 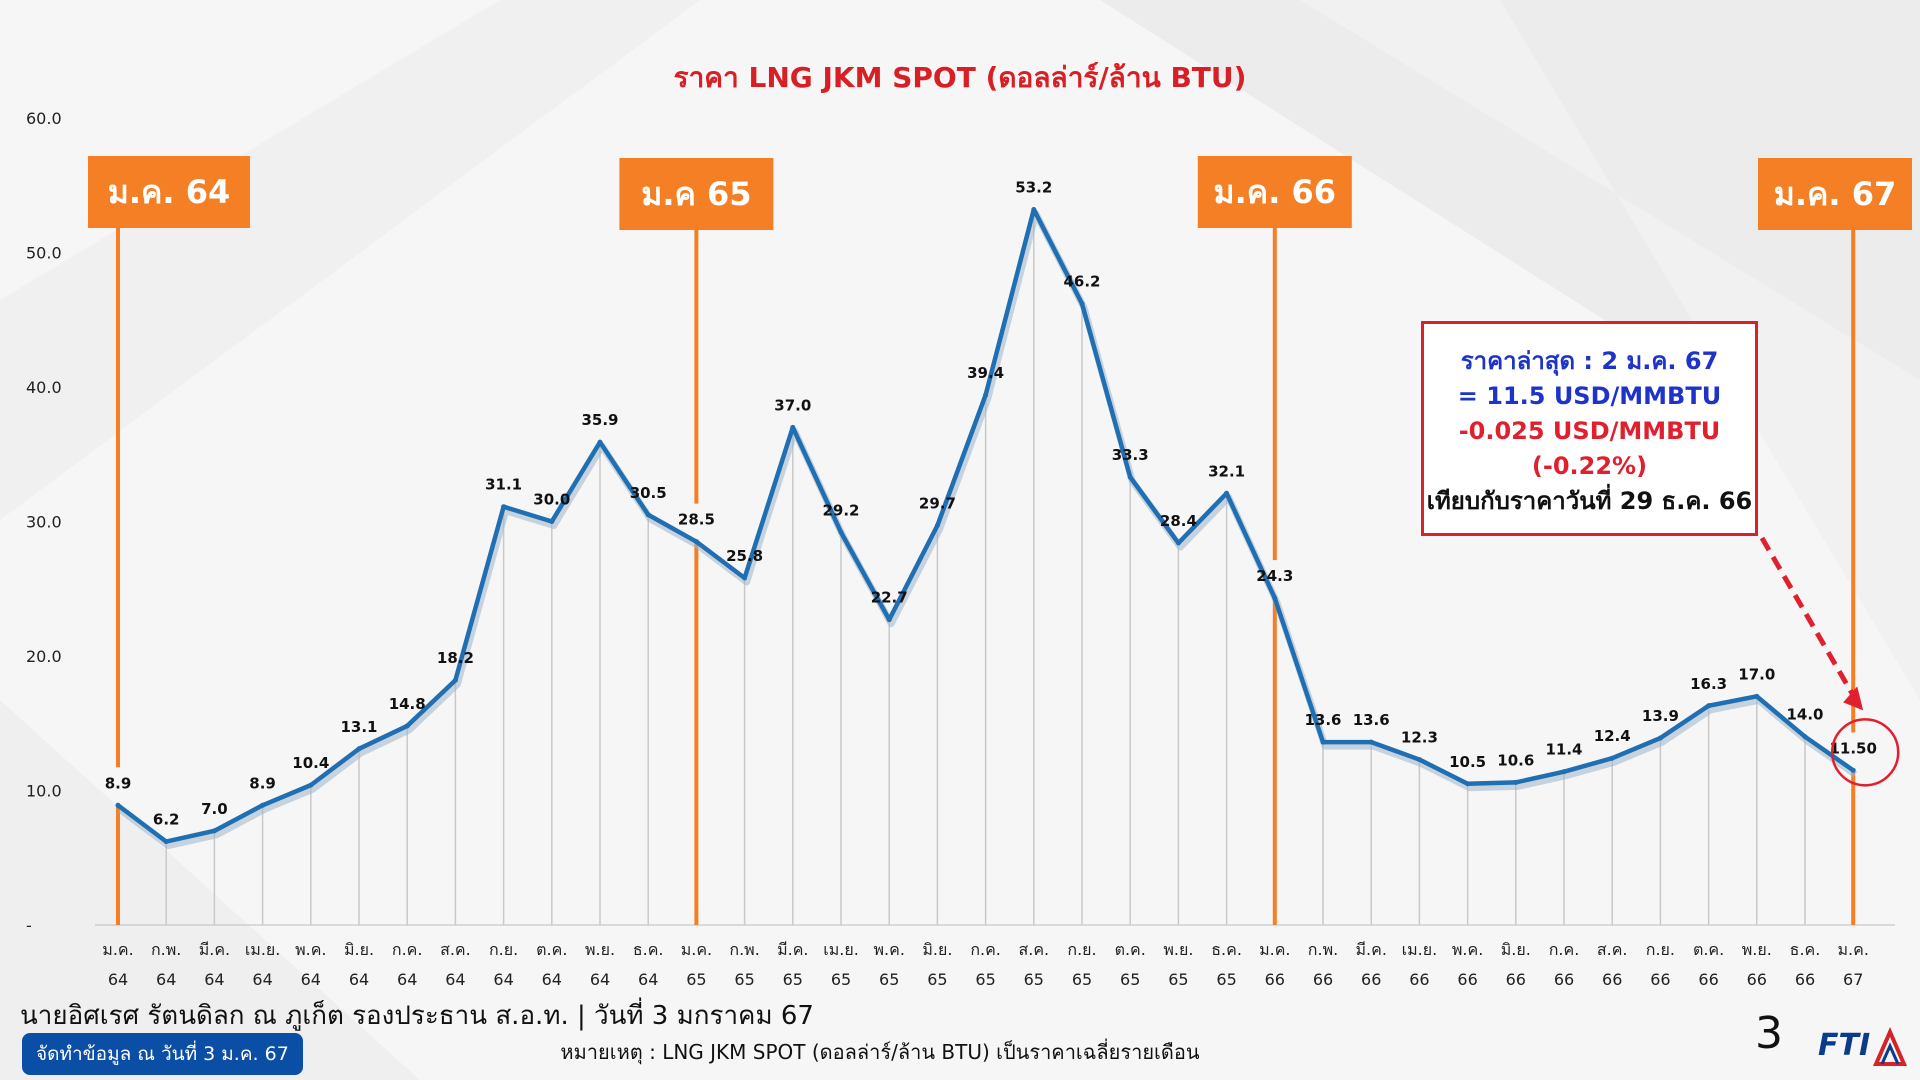 I want to click on value-label: 30.0, so click(x=551, y=500).